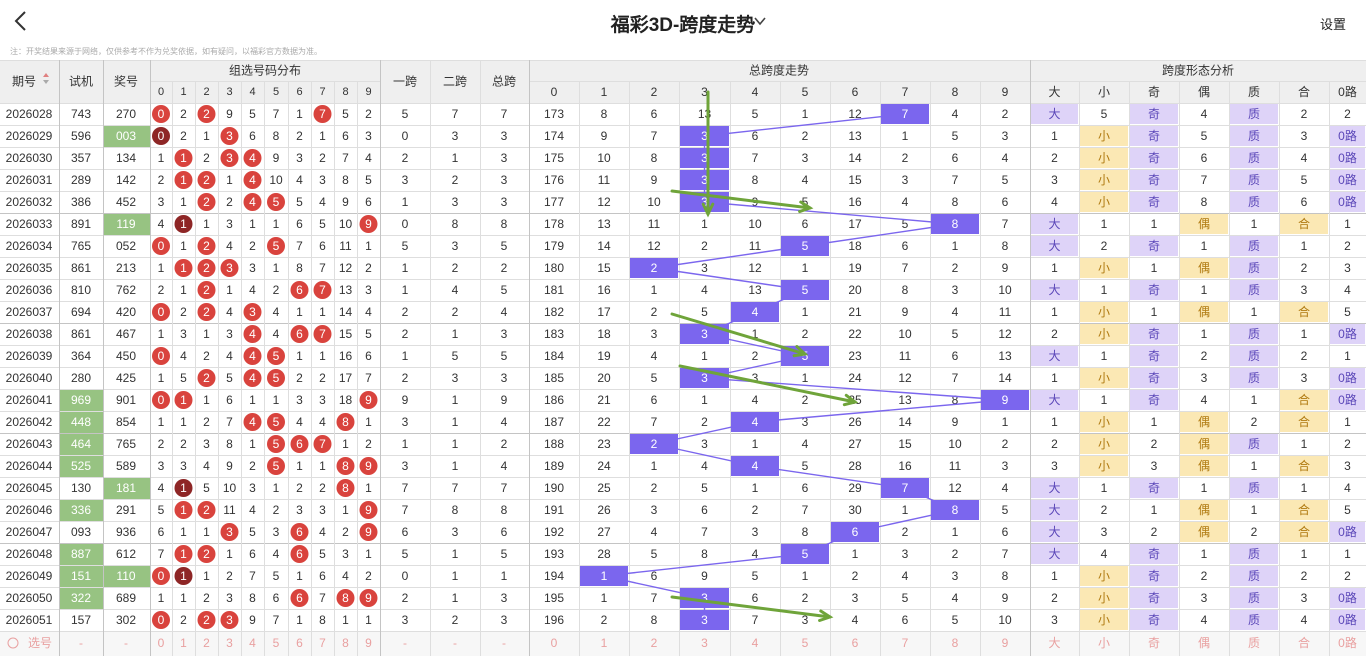 The height and width of the screenshot is (656, 1366). What do you see at coordinates (455, 180) in the screenshot?
I see `span2-cell: 2` at bounding box center [455, 180].